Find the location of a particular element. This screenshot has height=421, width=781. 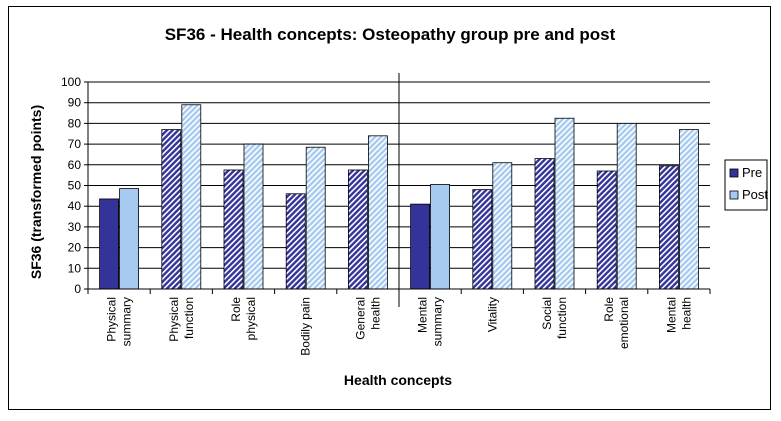

category-label: Bodily pain is located at coordinates (306, 326).